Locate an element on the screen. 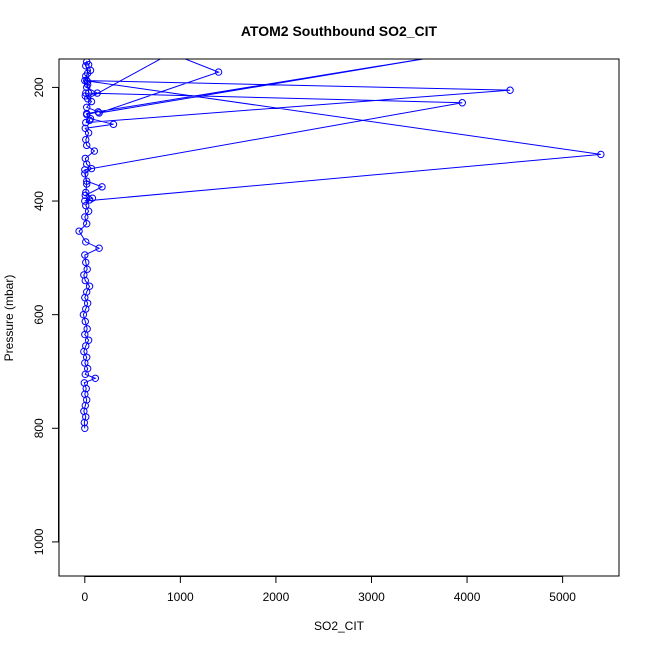 The width and height of the screenshot is (650, 650). y-tick-label: 200 is located at coordinates (39, 87).